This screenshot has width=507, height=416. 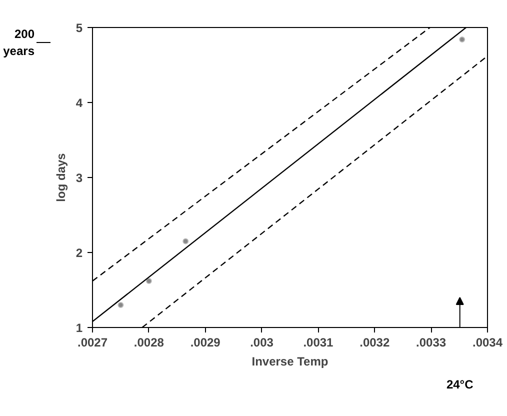 I want to click on x-tick-label: .0029, so click(x=205, y=343).